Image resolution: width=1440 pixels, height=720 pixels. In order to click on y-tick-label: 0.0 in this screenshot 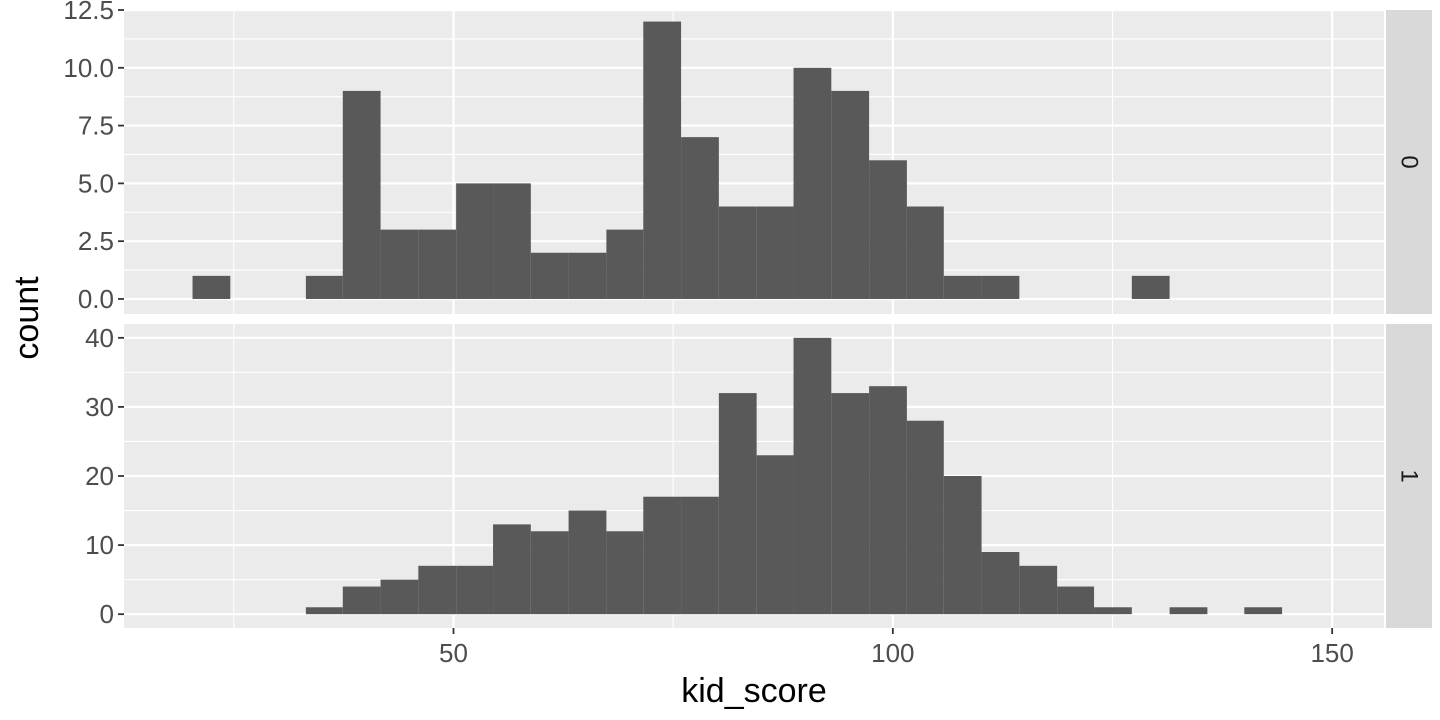, I will do `click(96, 299)`.